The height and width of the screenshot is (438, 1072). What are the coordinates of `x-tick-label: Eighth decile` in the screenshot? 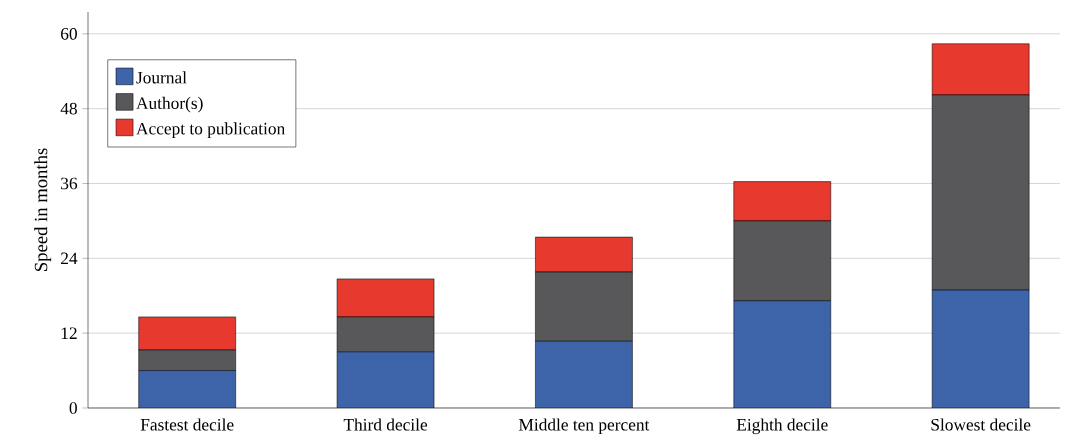 It's located at (782, 426).